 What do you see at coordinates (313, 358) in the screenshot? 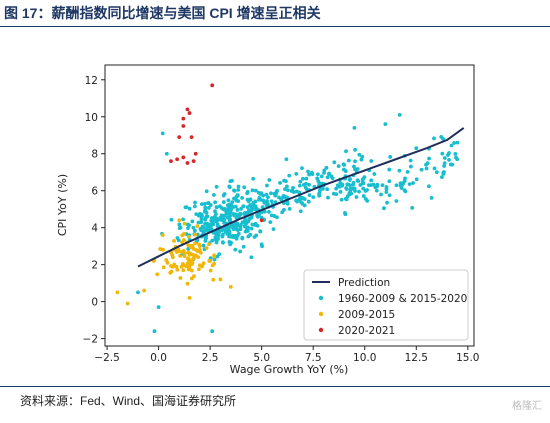
I see `x-tick-label: 7.5` at bounding box center [313, 358].